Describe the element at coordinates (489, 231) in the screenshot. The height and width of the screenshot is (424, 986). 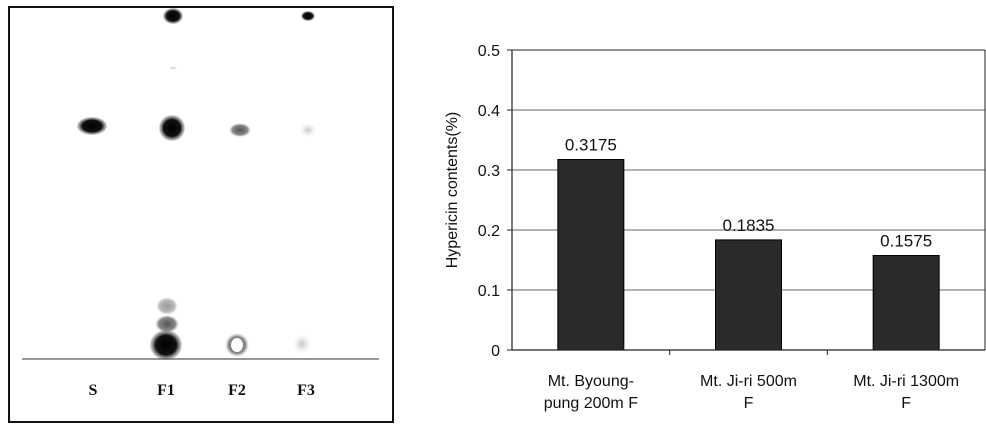
I see `y-tick-label: 0.2` at that location.